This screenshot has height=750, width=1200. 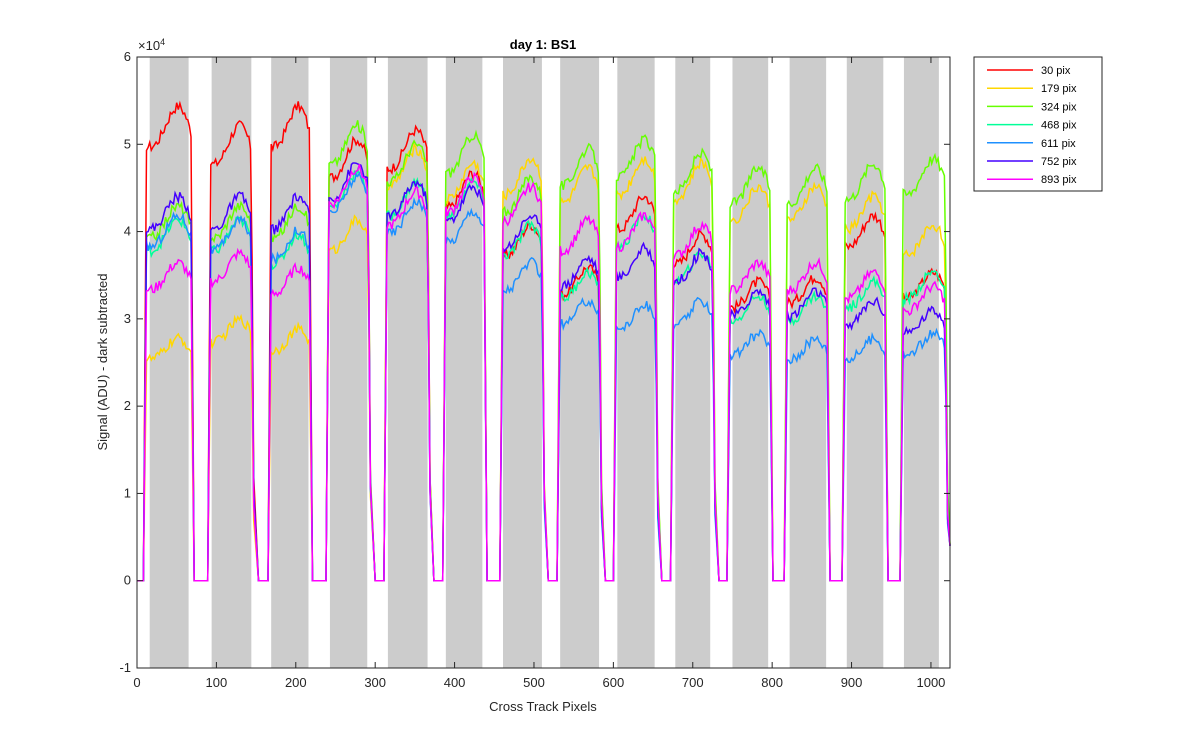 I want to click on y-tick-label: 5, so click(x=127, y=143).